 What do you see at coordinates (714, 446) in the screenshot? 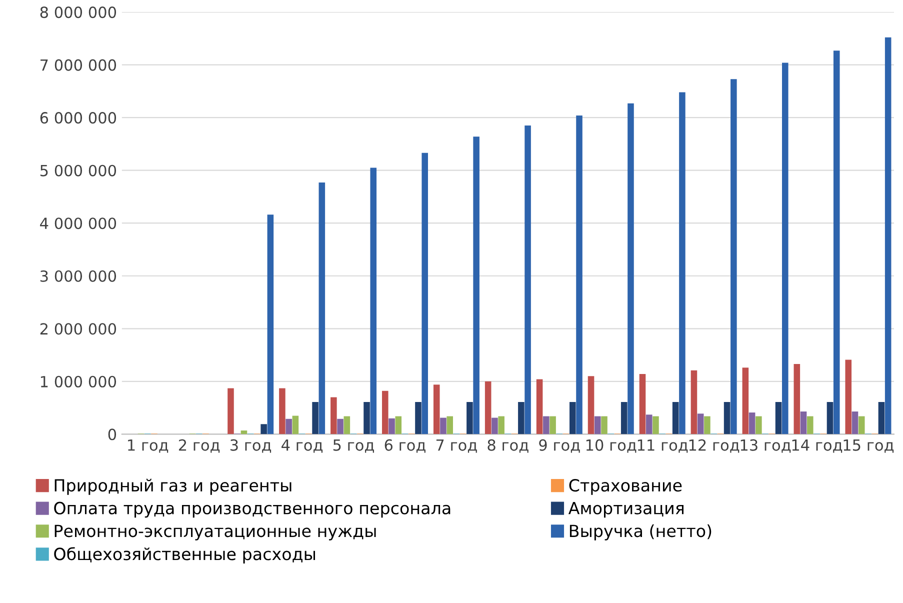
I see `x-tick-label: 12 год` at bounding box center [714, 446].